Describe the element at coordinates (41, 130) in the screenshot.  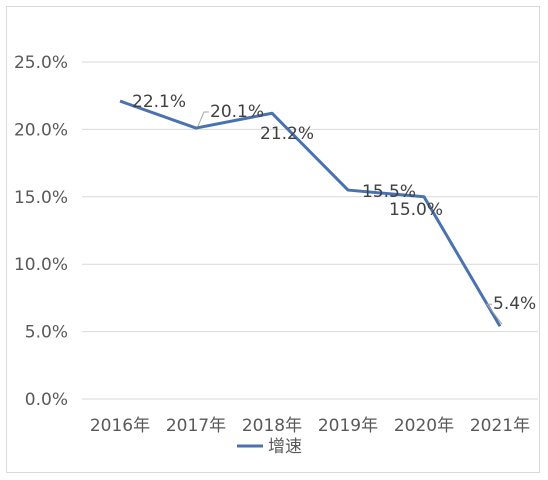
I see `y-tick-label: 20.0%` at that location.